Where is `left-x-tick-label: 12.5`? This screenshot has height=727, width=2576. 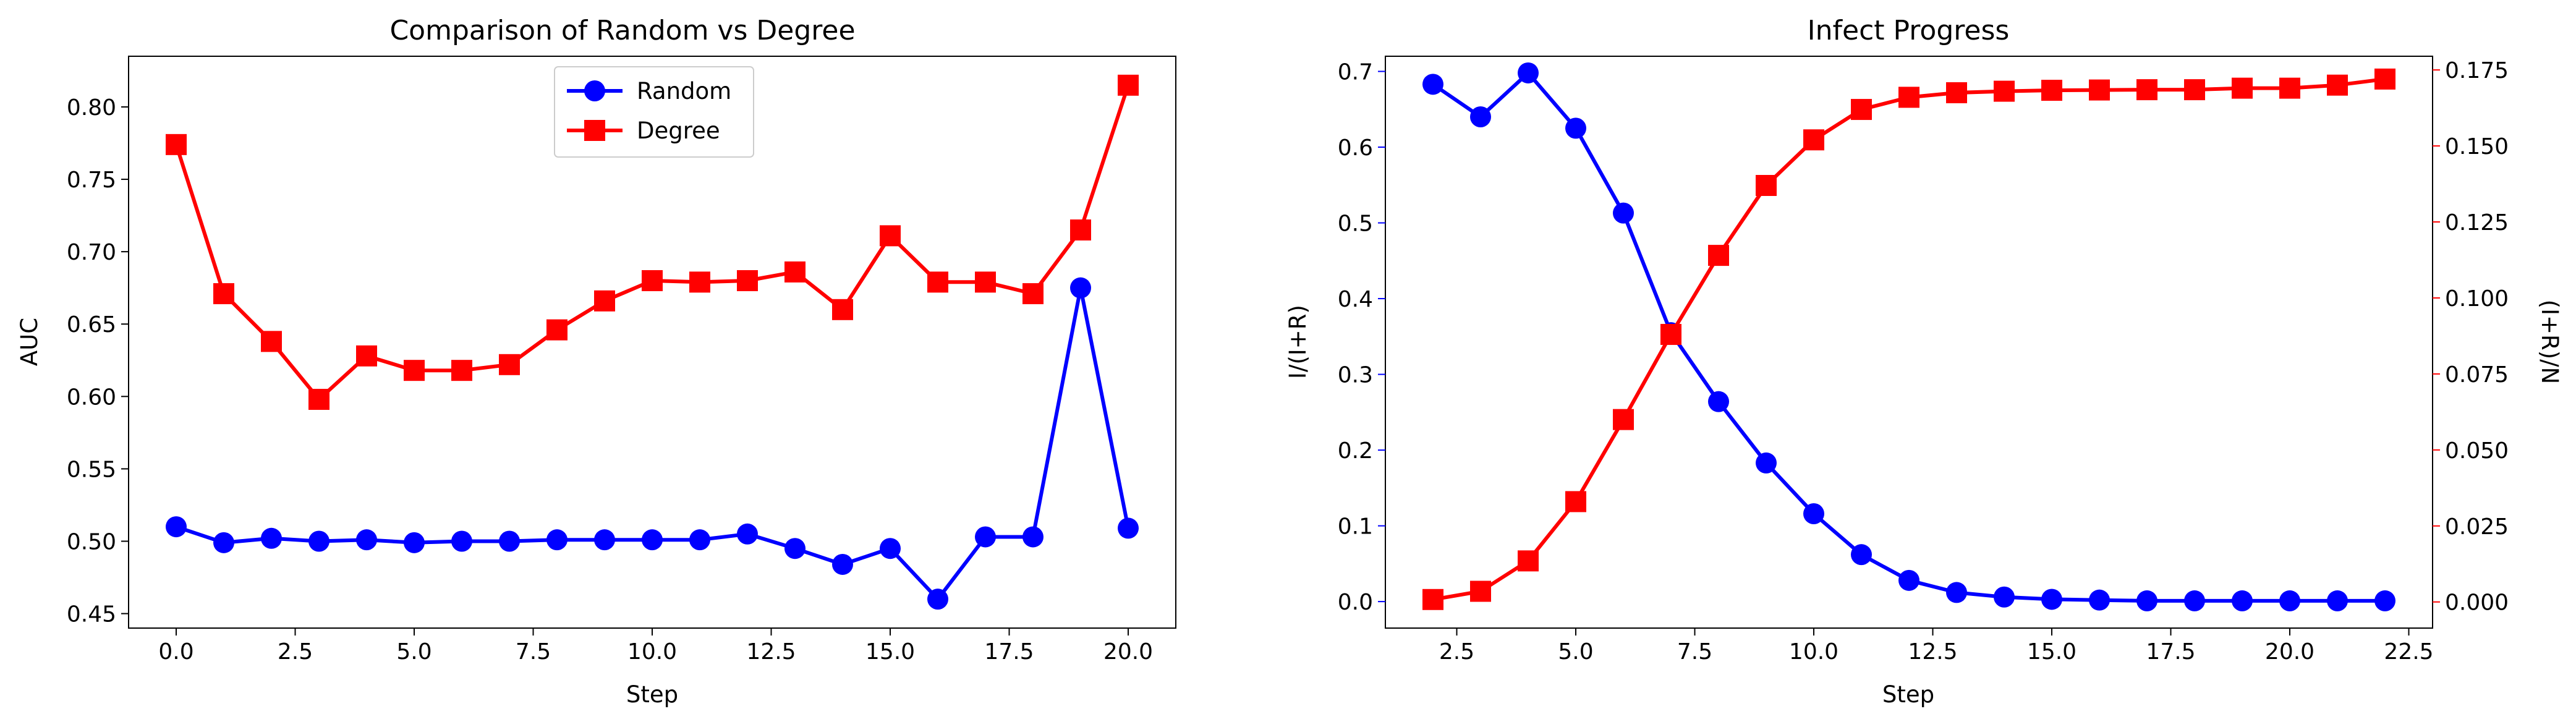 left-x-tick-label: 12.5 is located at coordinates (771, 652).